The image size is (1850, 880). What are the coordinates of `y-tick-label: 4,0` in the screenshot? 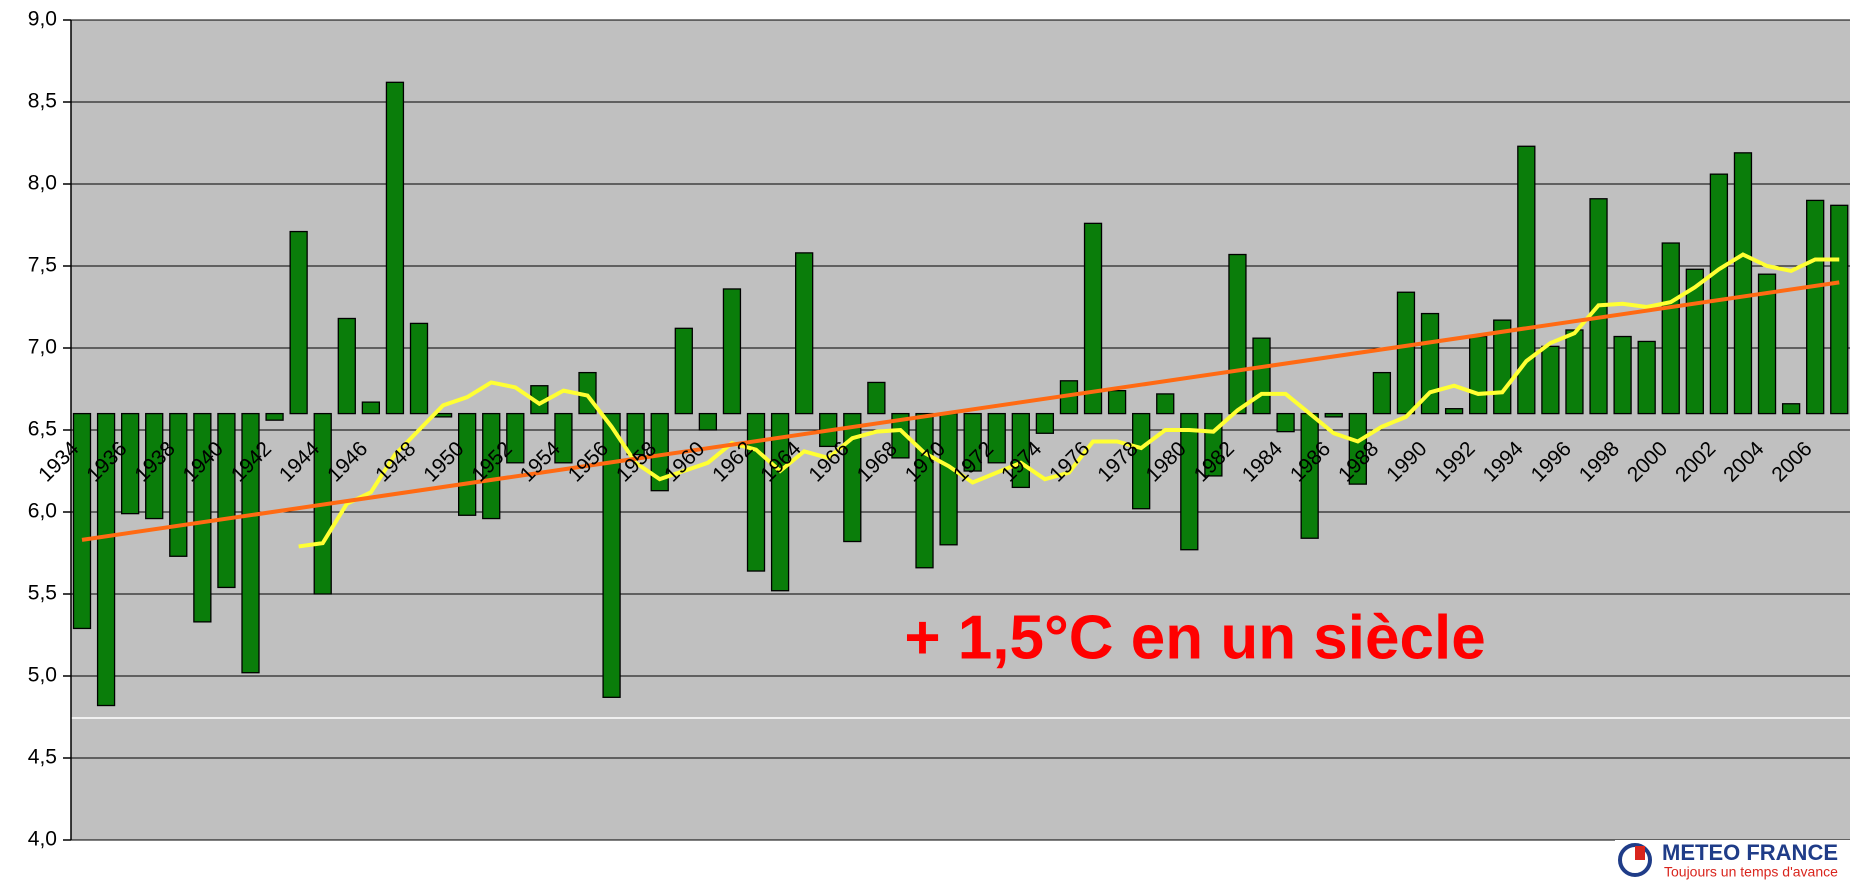 It's located at (42, 839).